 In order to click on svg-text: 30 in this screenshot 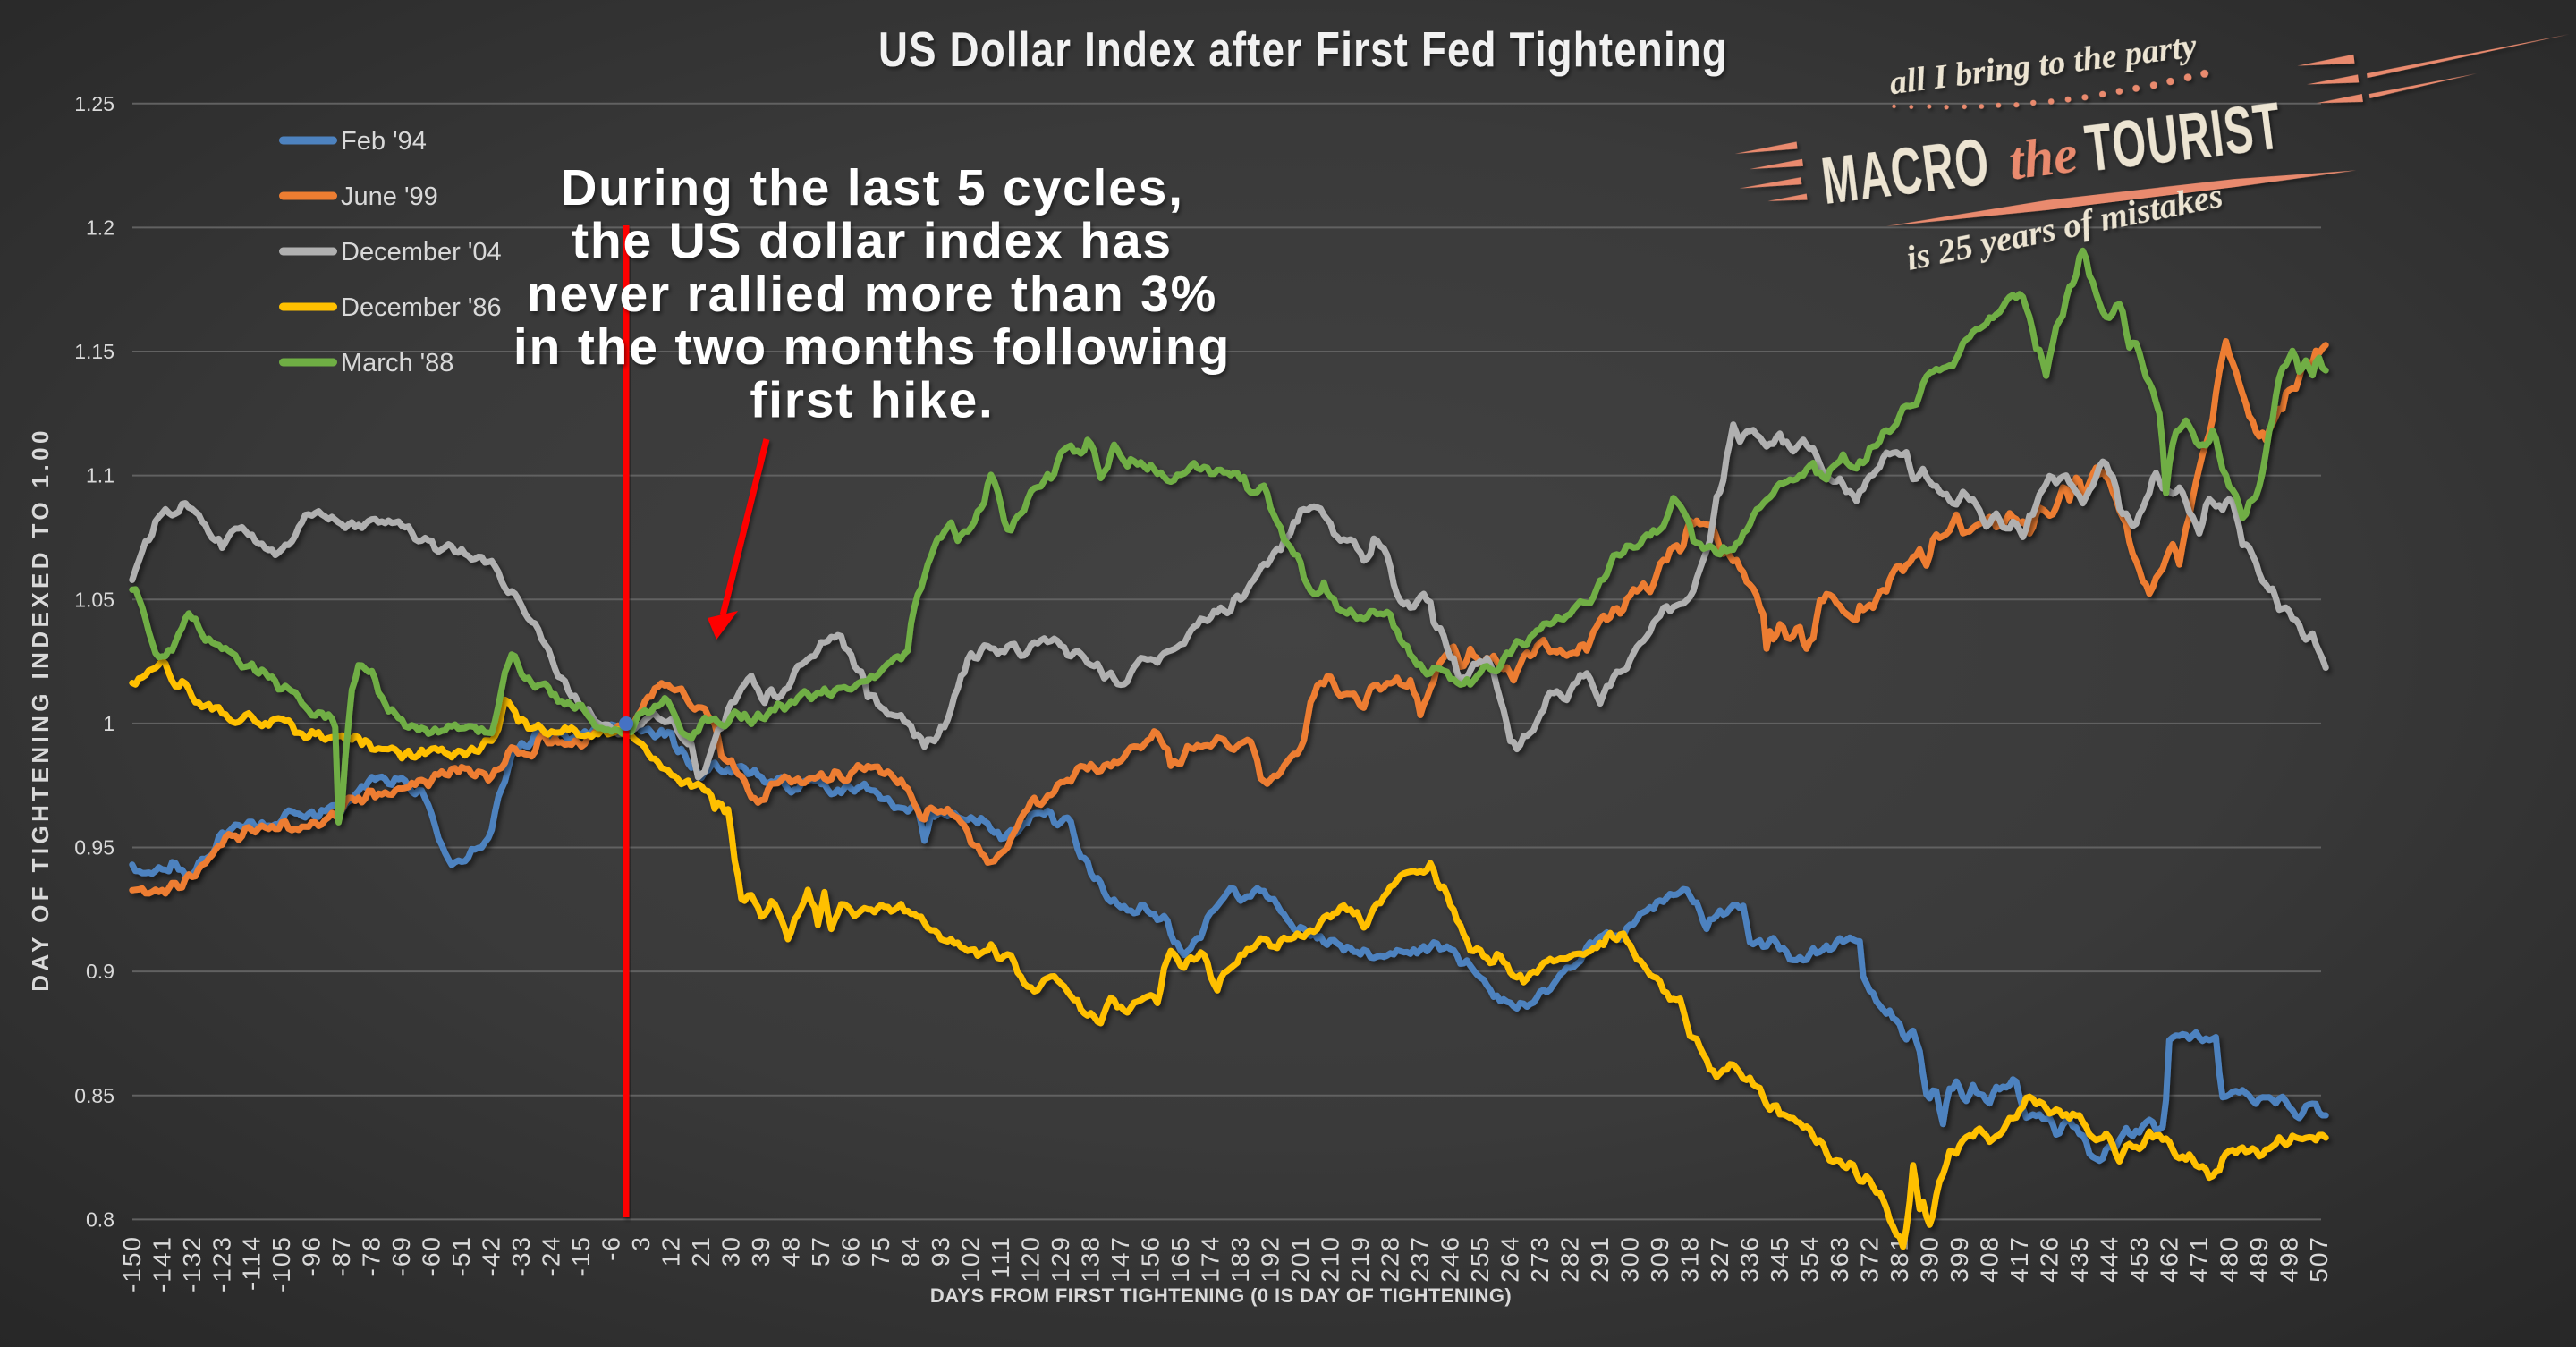, I will do `click(731, 1251)`.